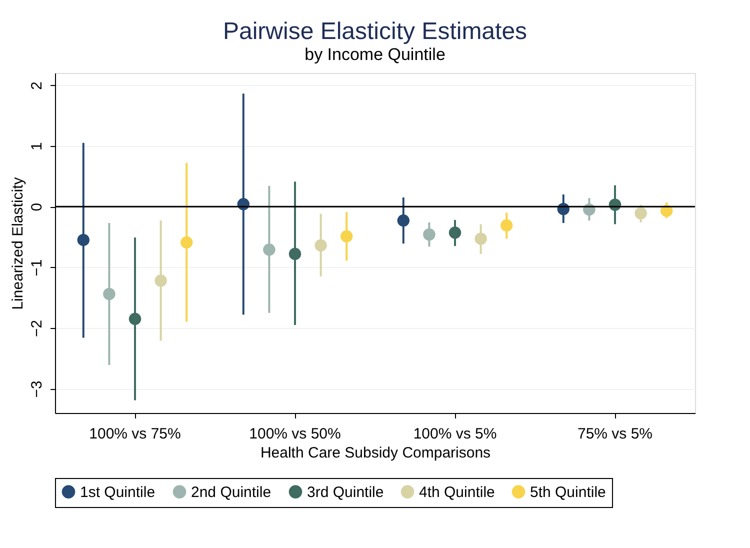 The image size is (750, 548). What do you see at coordinates (118, 492) in the screenshot?
I see `legend-label: 1st Quintile` at bounding box center [118, 492].